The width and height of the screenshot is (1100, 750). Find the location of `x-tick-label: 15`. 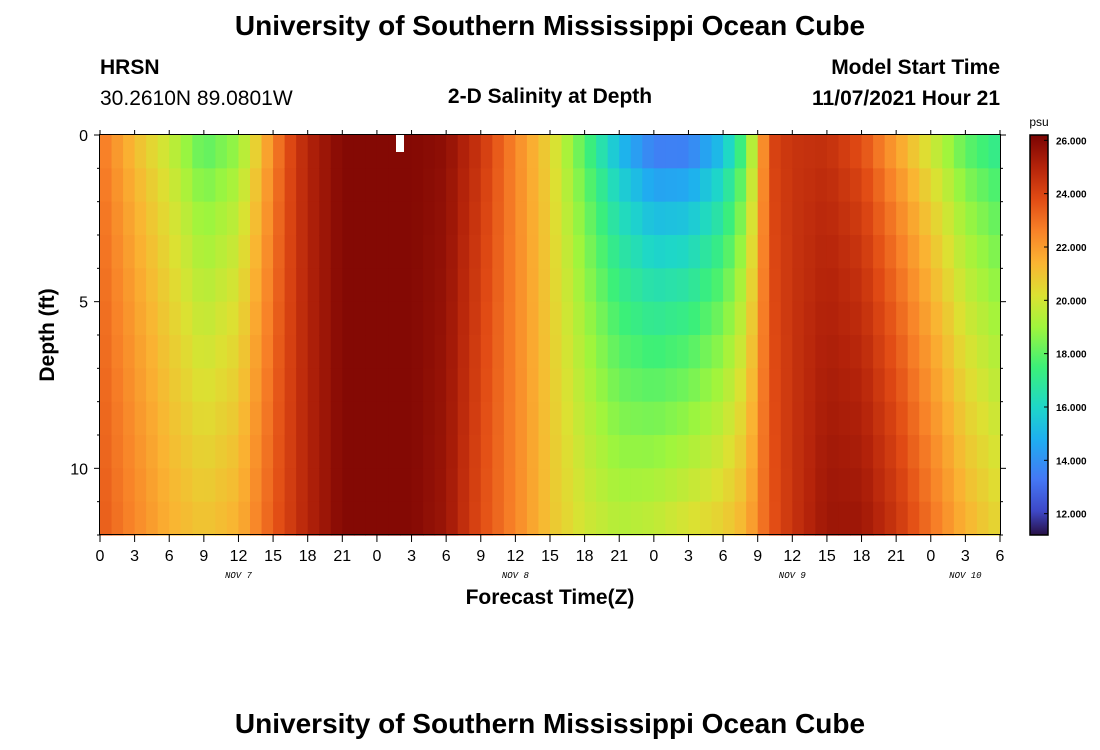

x-tick-label: 15 is located at coordinates (827, 556).